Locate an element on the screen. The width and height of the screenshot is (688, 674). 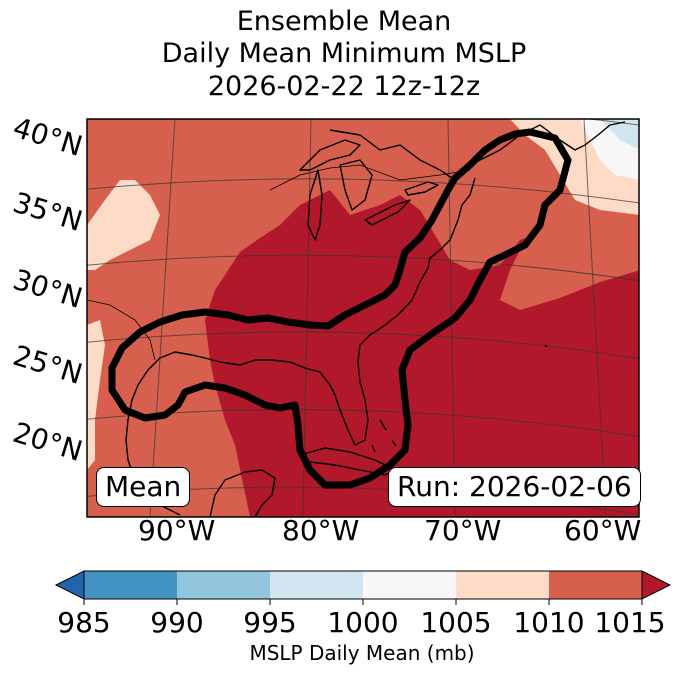
pressure-field-1005-southwest is located at coordinates (96, 395).